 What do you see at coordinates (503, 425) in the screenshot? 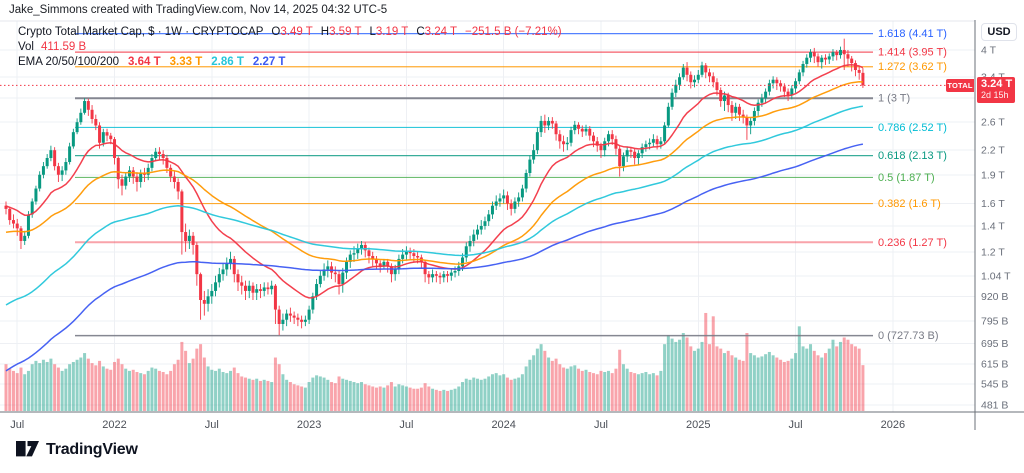
I see `time-tick-label: 2024` at bounding box center [503, 425].